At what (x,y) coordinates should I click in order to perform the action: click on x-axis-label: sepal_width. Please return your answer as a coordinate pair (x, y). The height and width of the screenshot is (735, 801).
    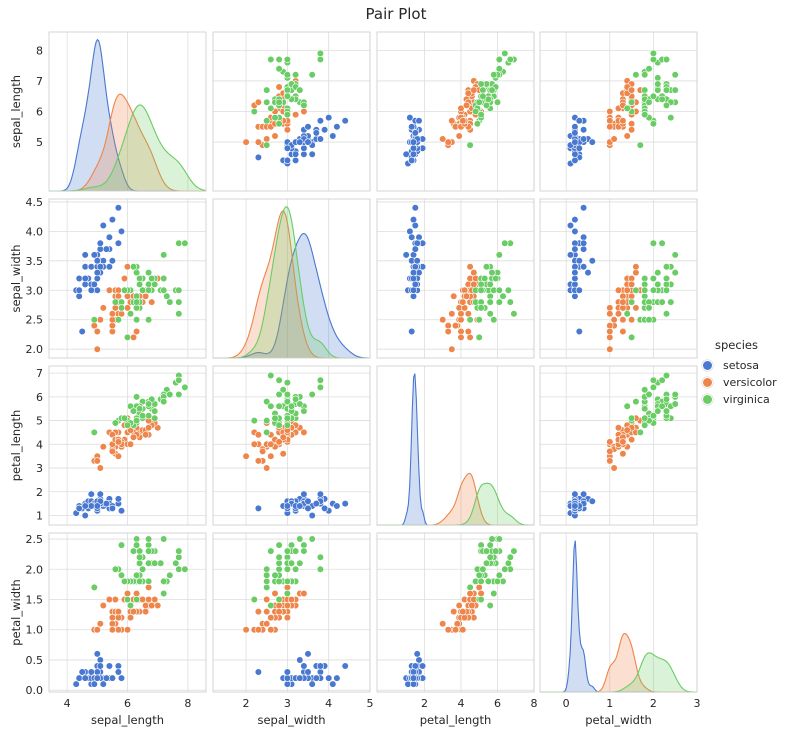
    Looking at the image, I should click on (291, 720).